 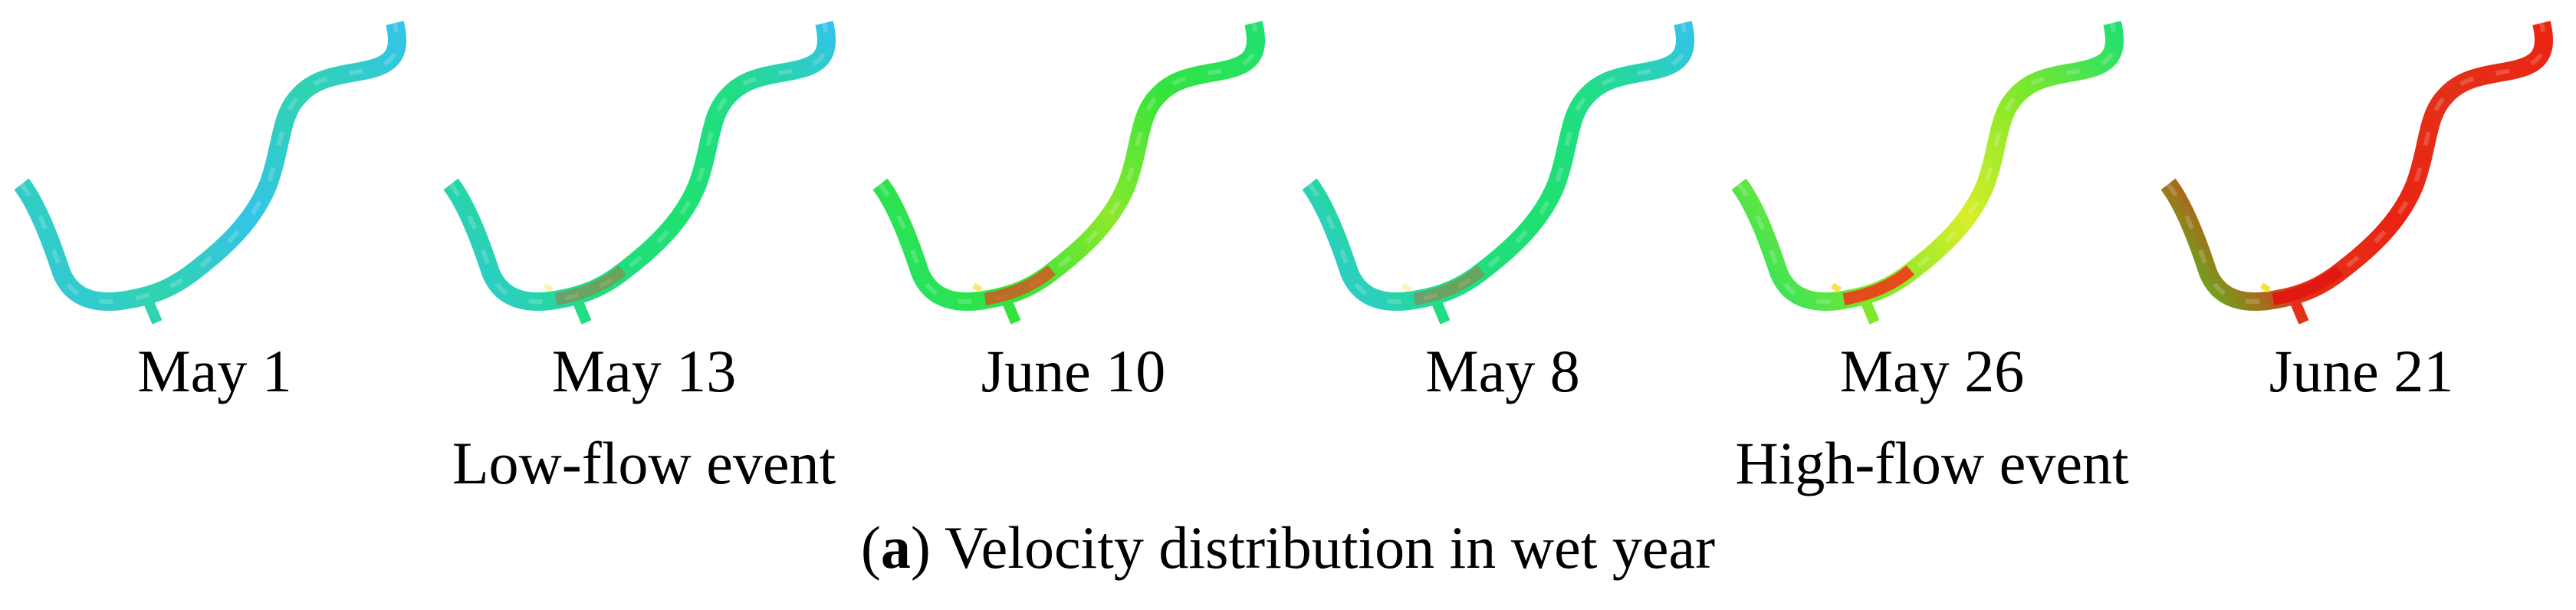 What do you see at coordinates (644, 371) in the screenshot?
I see `date-label: May 13` at bounding box center [644, 371].